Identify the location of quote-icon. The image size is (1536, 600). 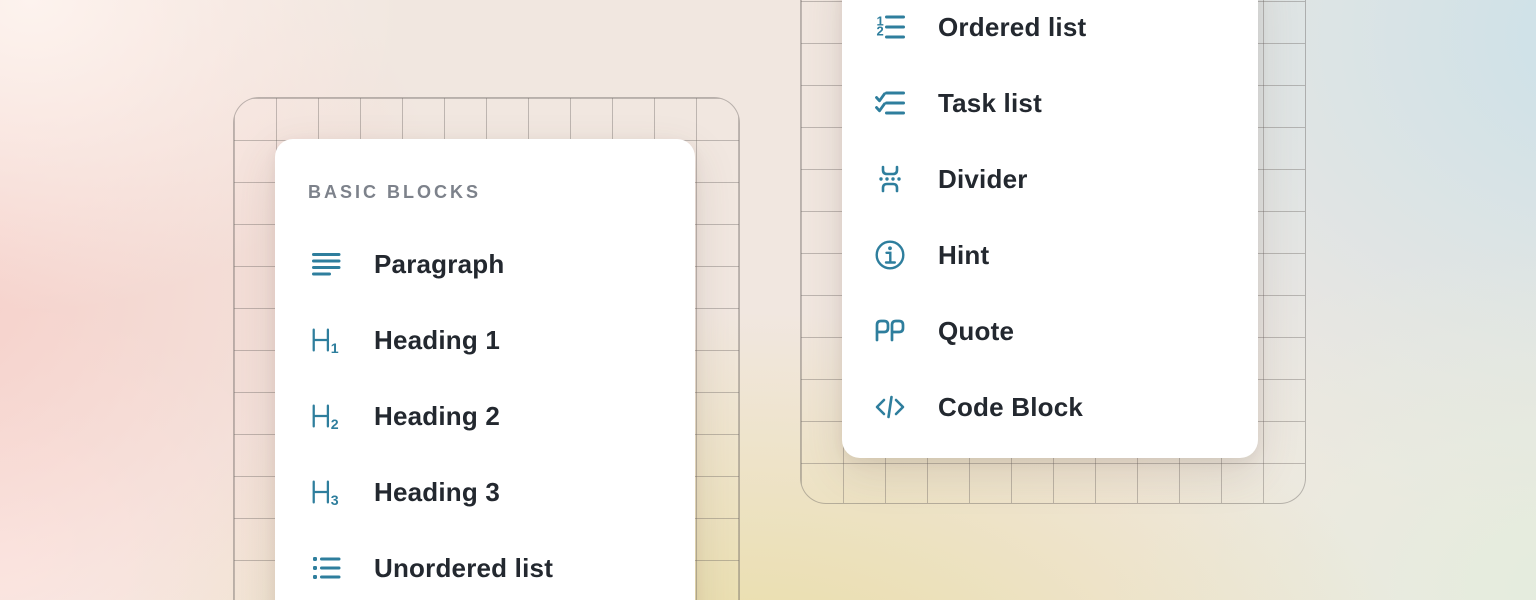
(890, 331).